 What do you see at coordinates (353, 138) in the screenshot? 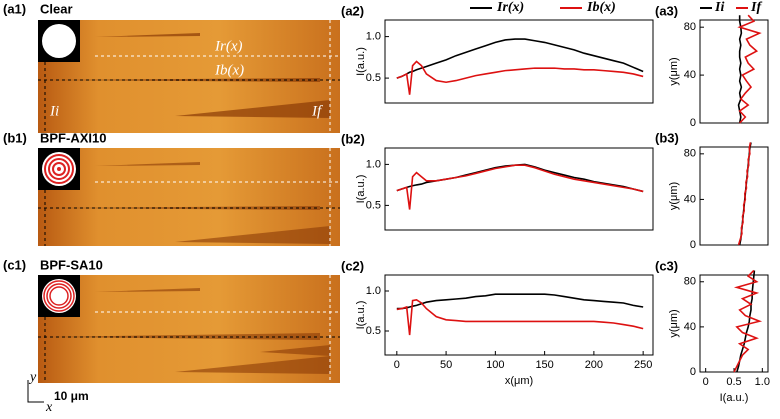
I see `panel-label: (b2)` at bounding box center [353, 138].